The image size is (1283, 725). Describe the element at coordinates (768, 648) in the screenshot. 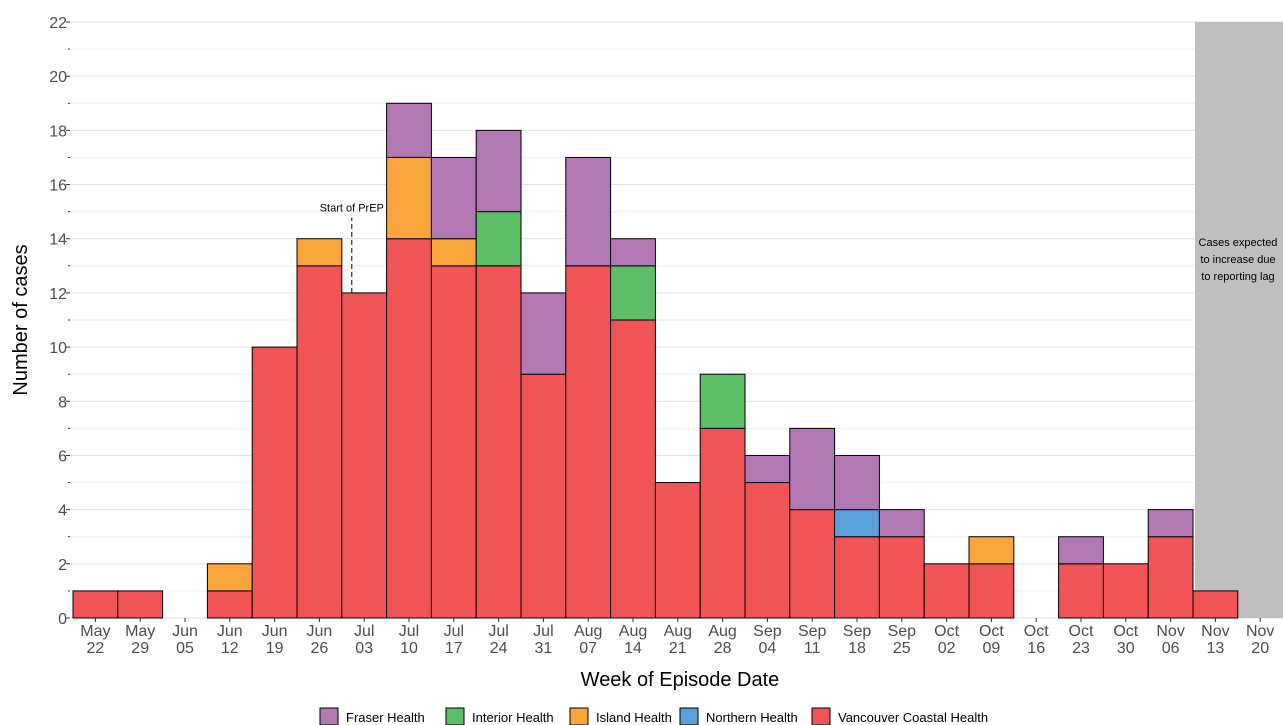

I see `x-tick-label-day: 04` at that location.